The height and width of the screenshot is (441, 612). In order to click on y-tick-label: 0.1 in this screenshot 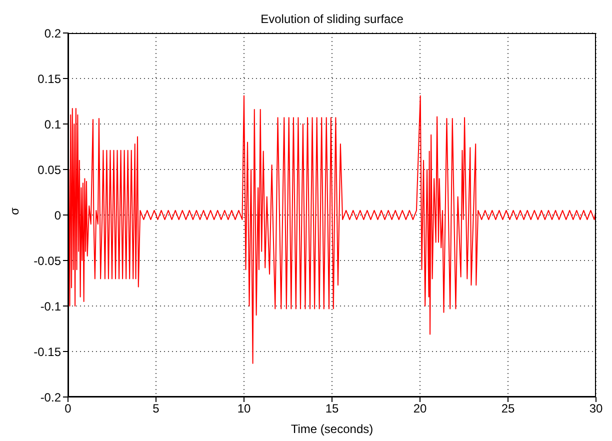, I will do `click(53, 124)`.